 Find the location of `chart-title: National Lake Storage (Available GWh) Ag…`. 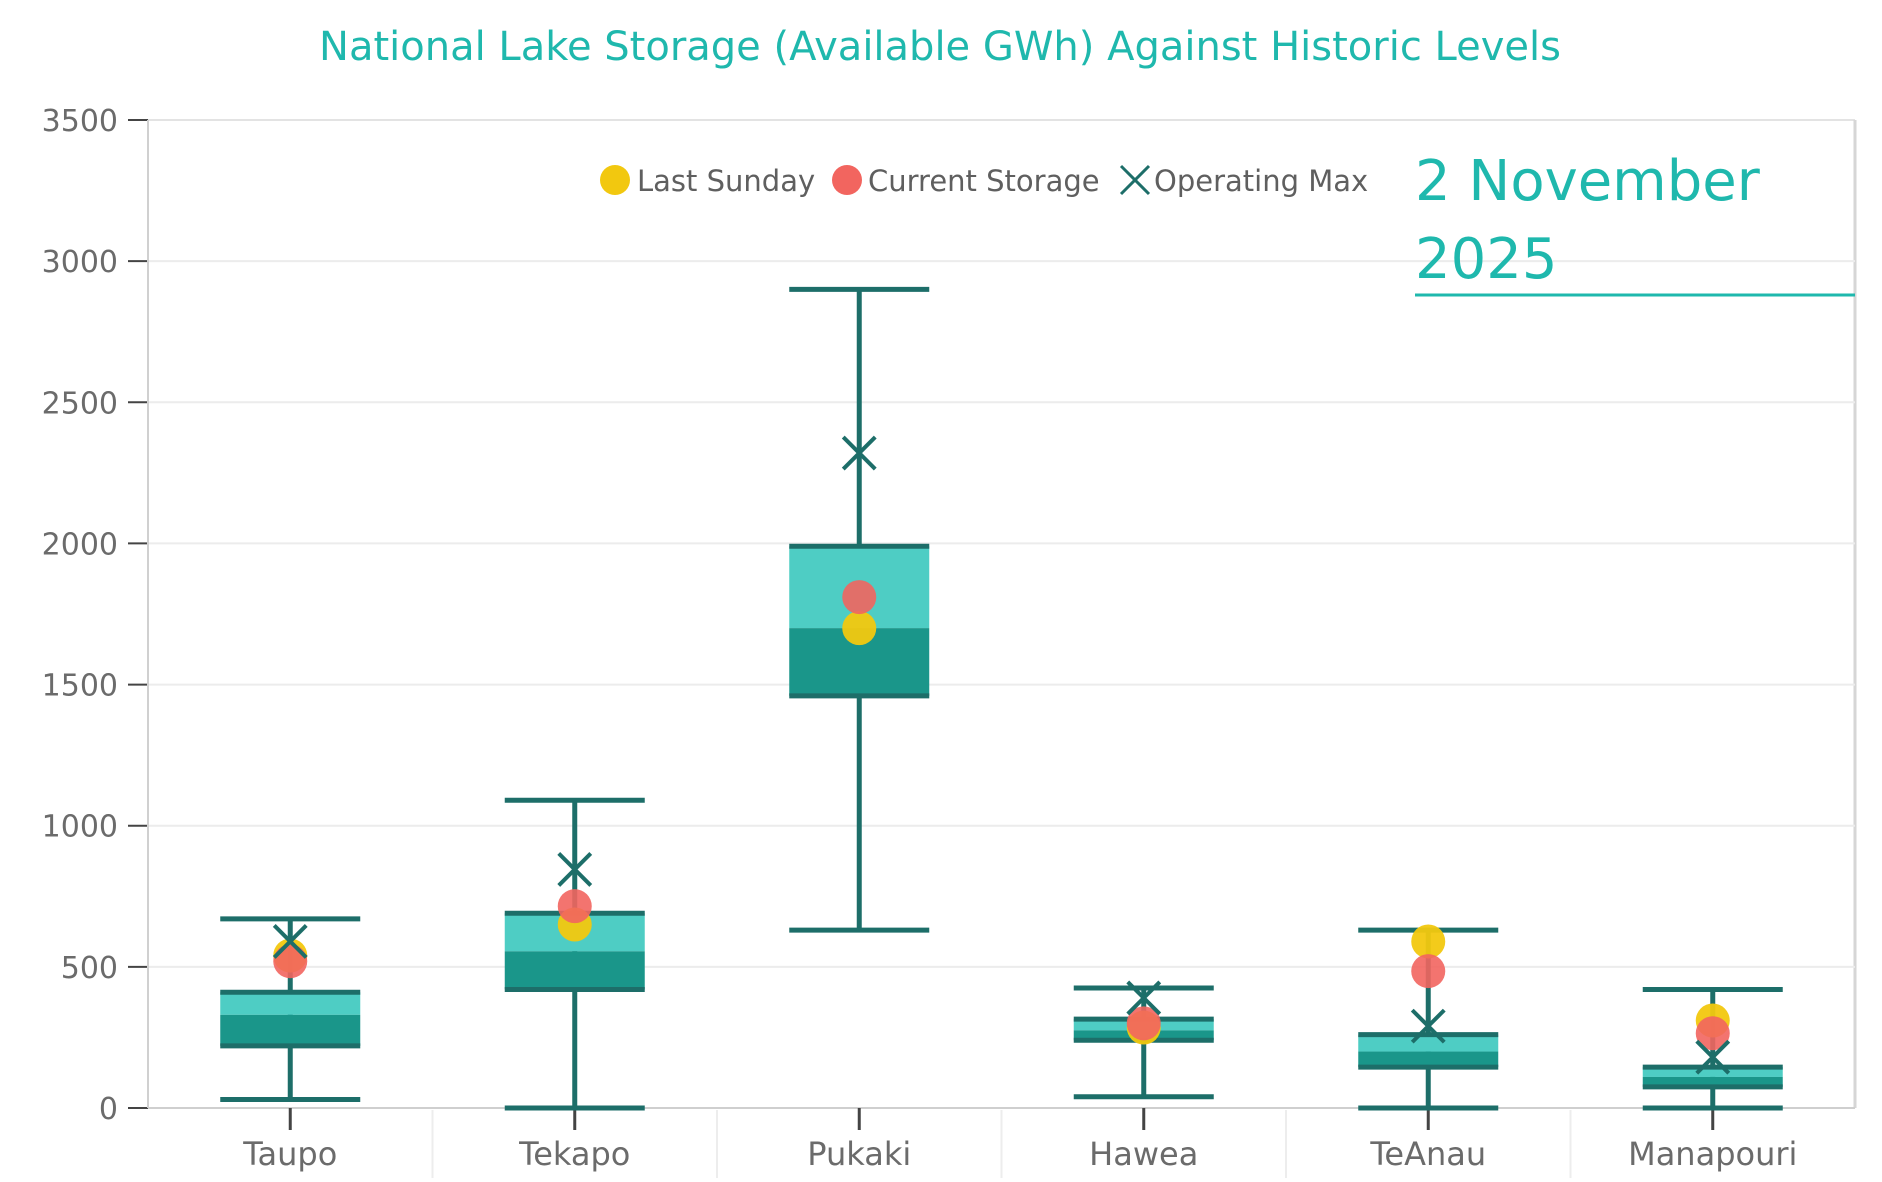

chart-title: National Lake Storage (Available GWh) Ag… is located at coordinates (940, 47).